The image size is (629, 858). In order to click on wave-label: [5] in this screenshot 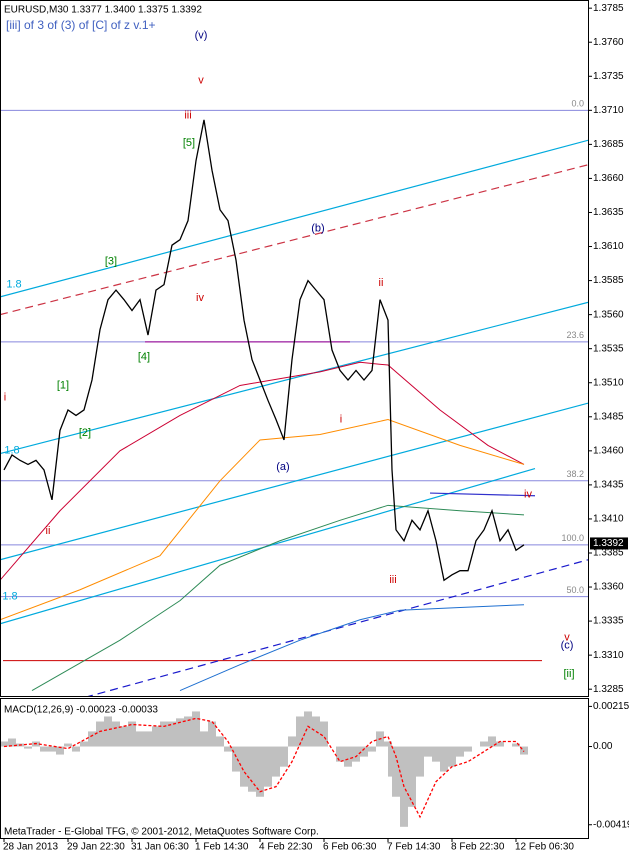, I will do `click(189, 143)`.